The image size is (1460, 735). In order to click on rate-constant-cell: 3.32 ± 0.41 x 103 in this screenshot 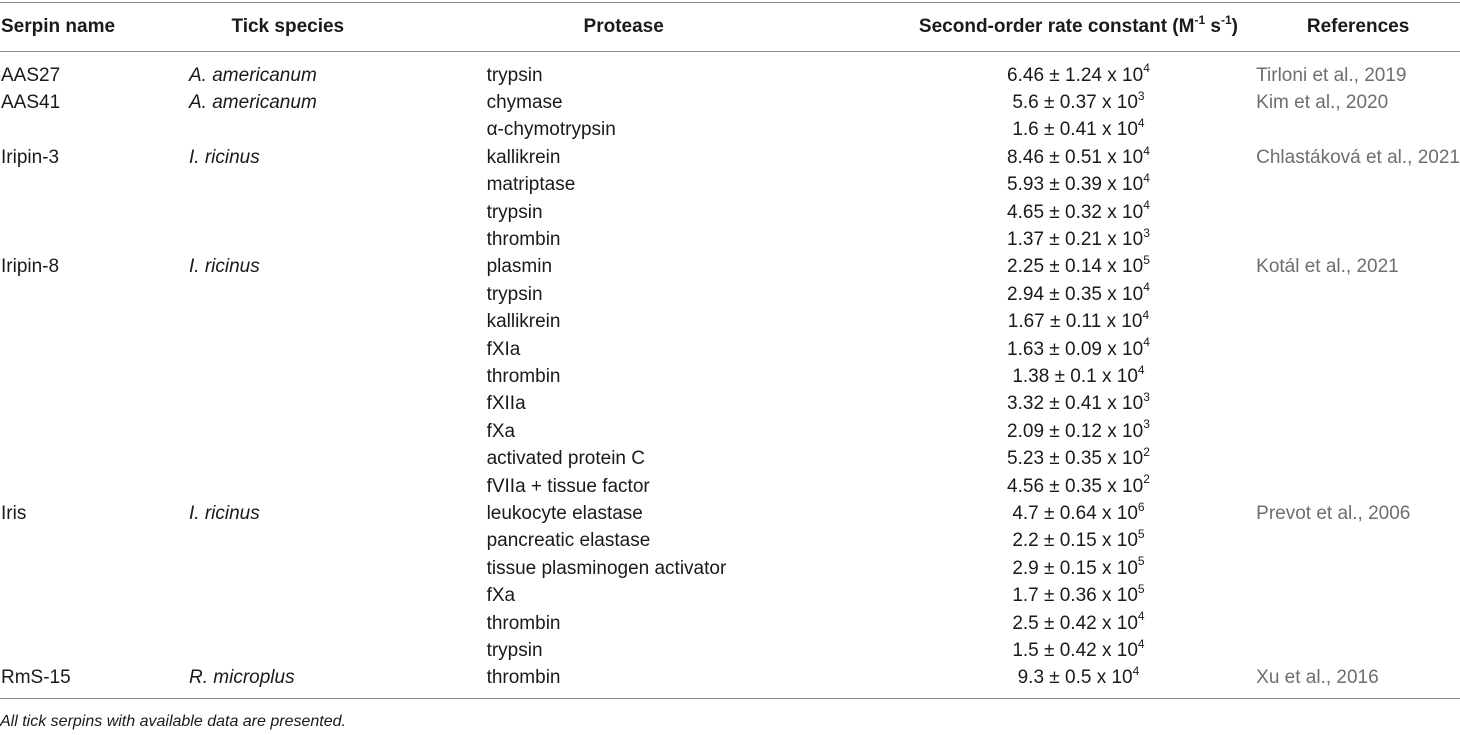, I will do `click(1078, 404)`.